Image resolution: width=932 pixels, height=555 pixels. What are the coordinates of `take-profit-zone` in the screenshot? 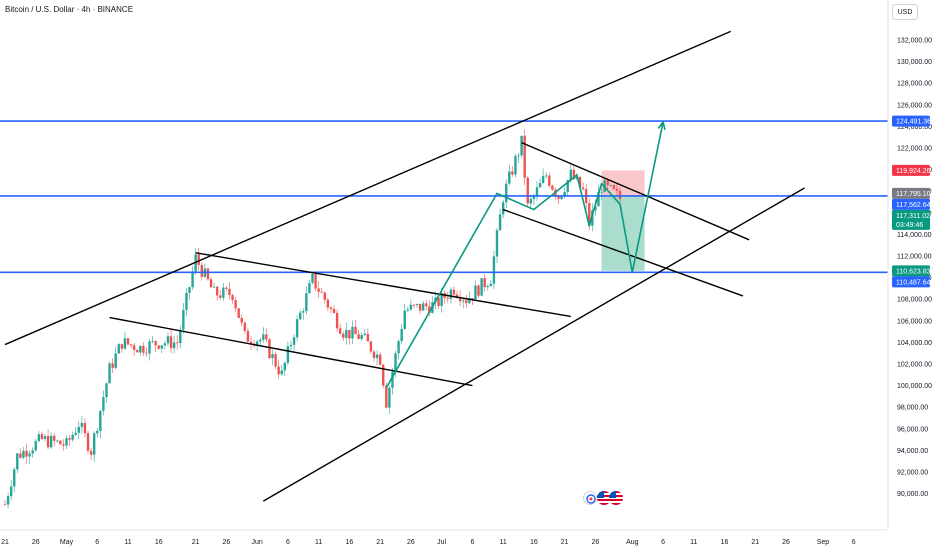 It's located at (623, 233).